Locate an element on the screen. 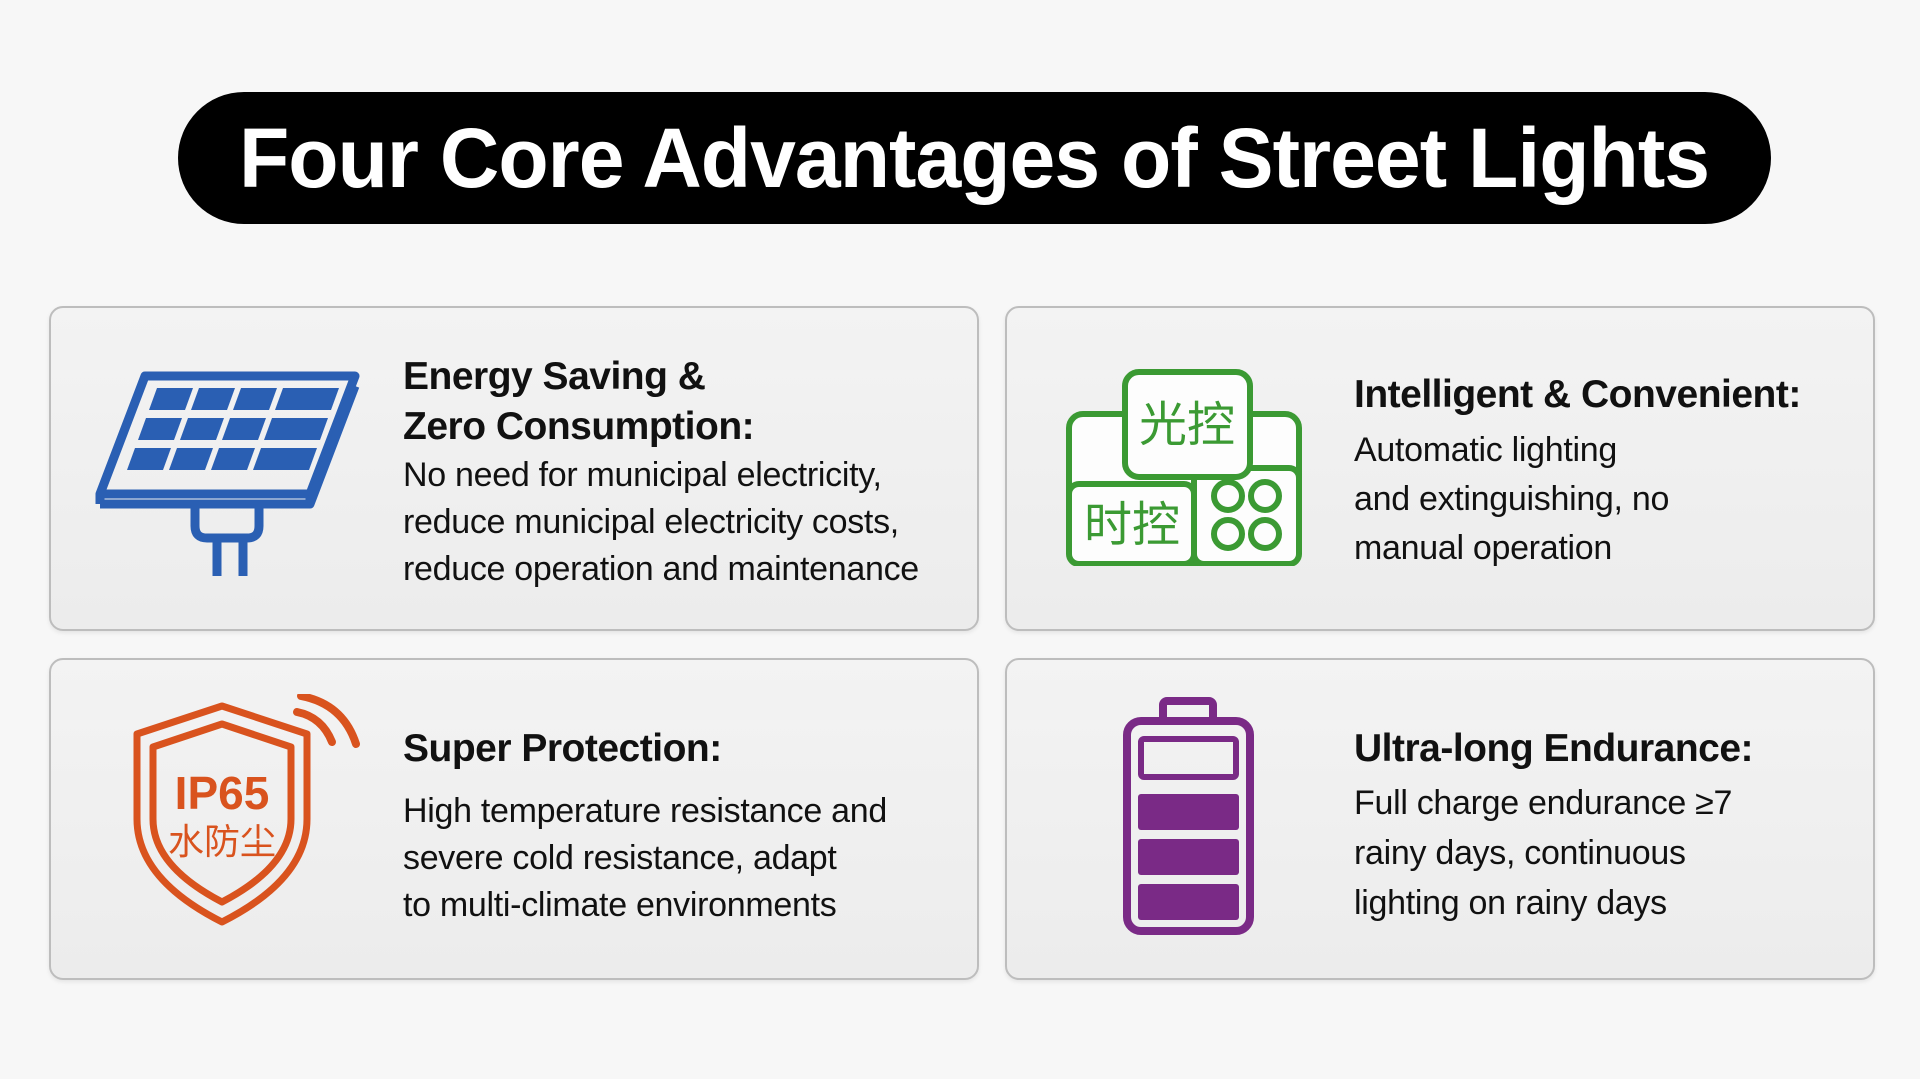 This screenshot has height=1079, width=1920. ip65-shield-icon: IP65 水防尘 is located at coordinates (246, 810).